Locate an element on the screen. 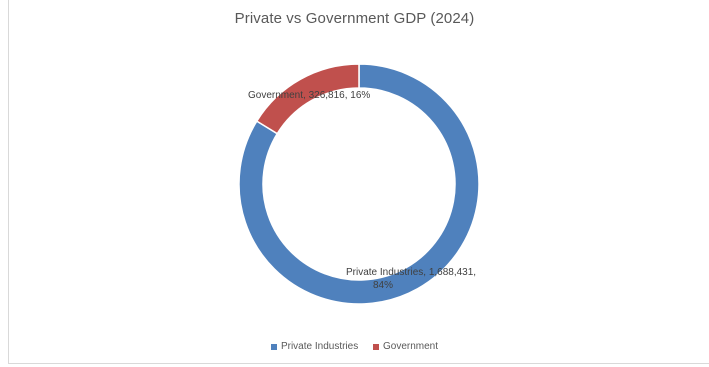 The height and width of the screenshot is (367, 709). legend-swatch-government is located at coordinates (376, 346).